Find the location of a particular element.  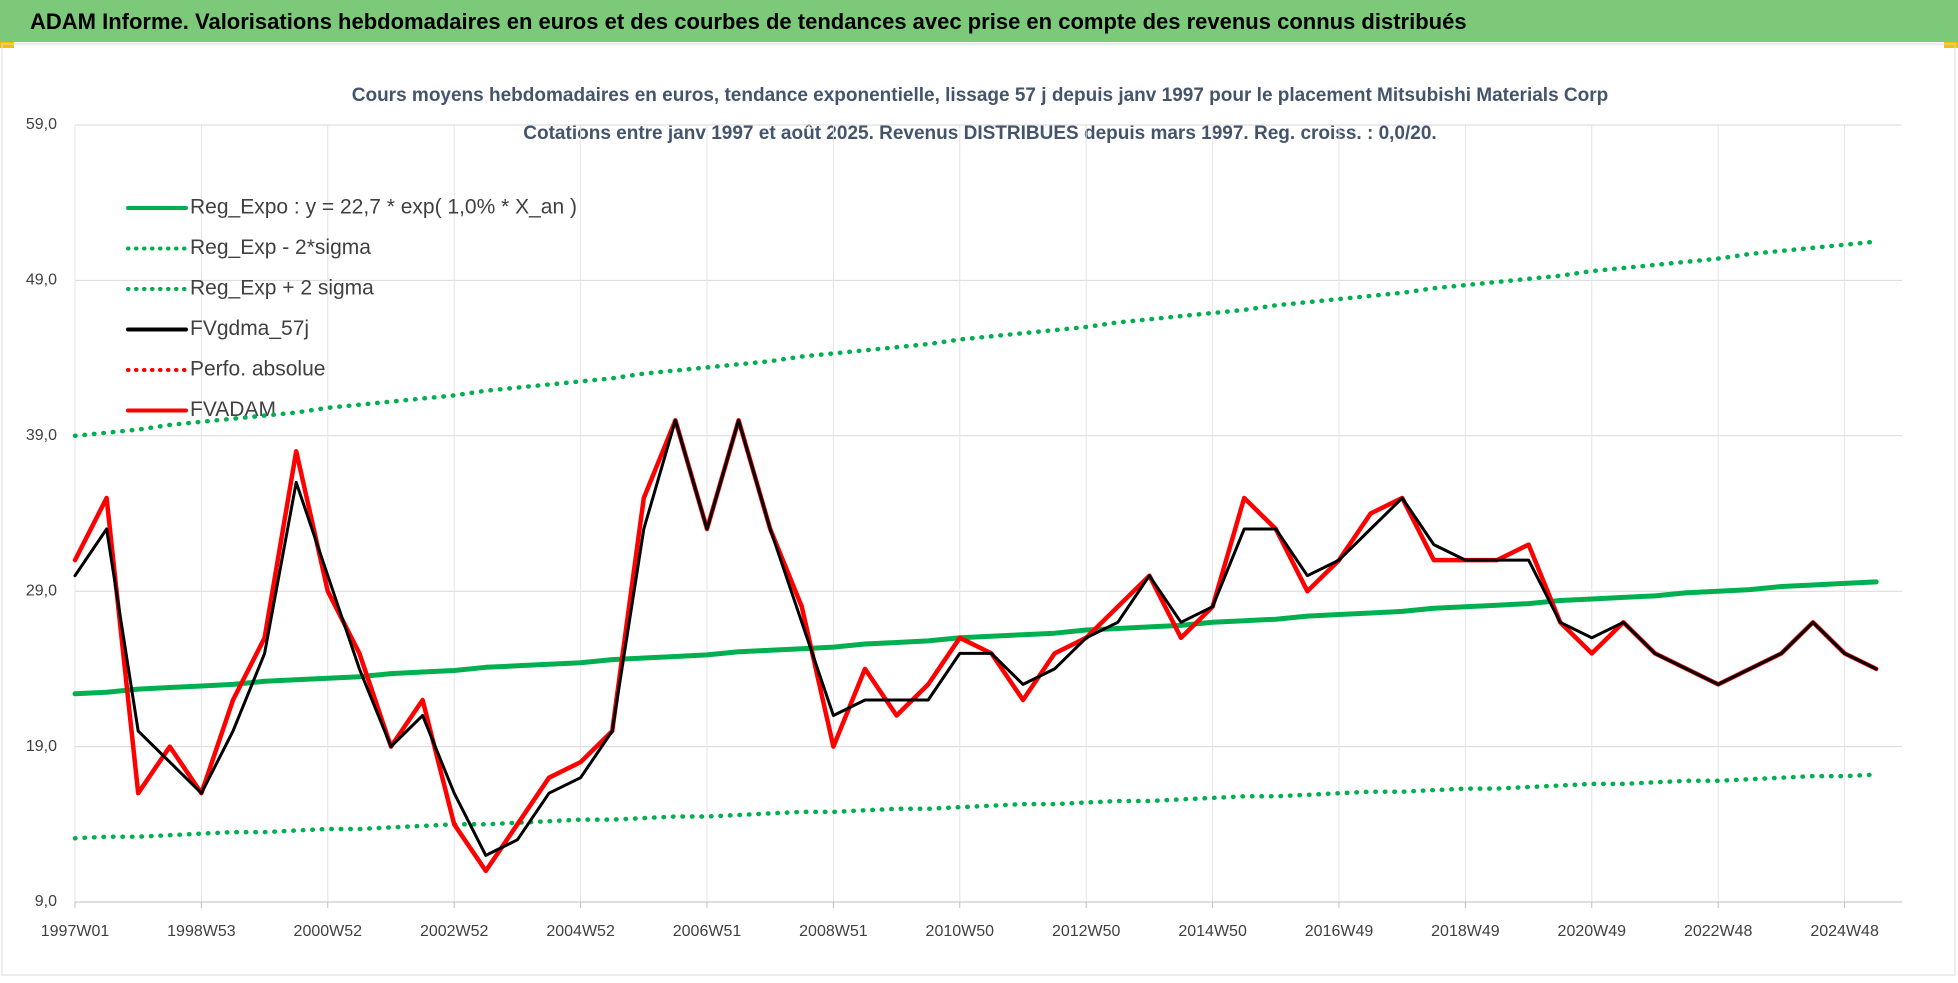

x-tick-label: 2008W51 is located at coordinates (833, 931).